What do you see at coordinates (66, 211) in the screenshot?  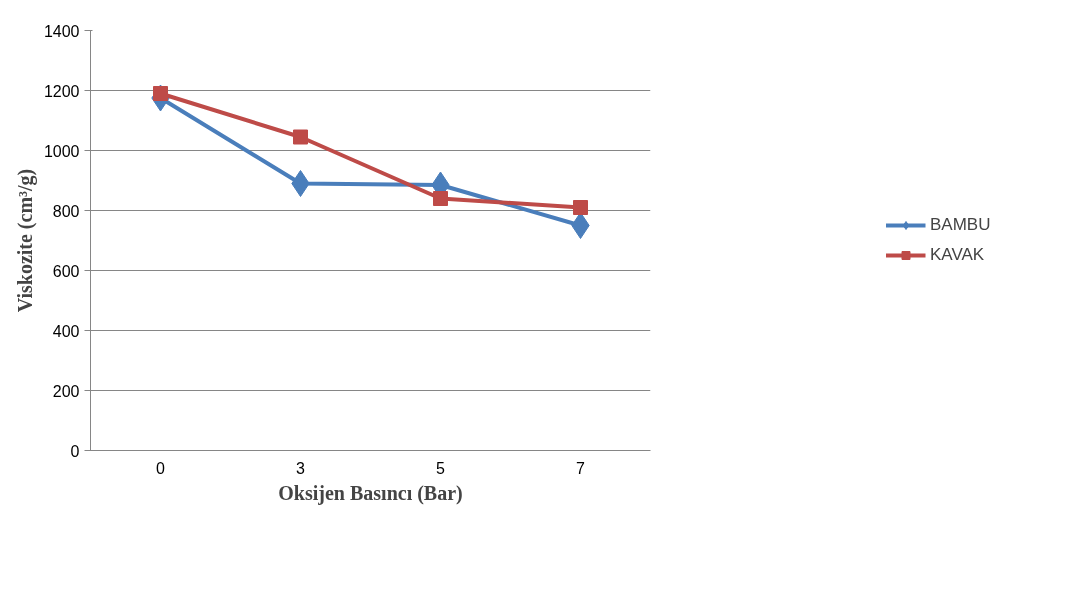 I see `y-tick-label: 800` at bounding box center [66, 211].